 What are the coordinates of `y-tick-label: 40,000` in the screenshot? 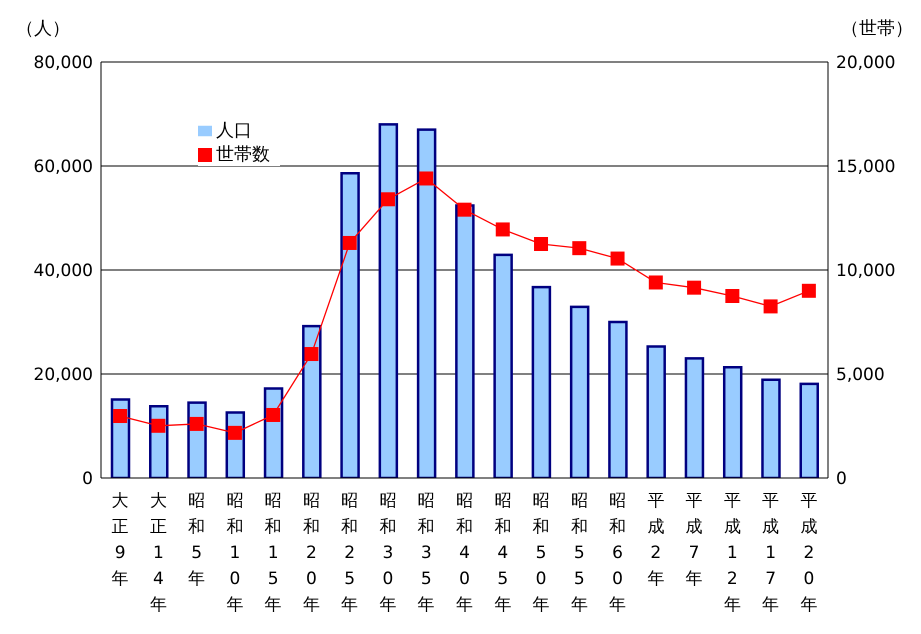 It's located at (63, 271).